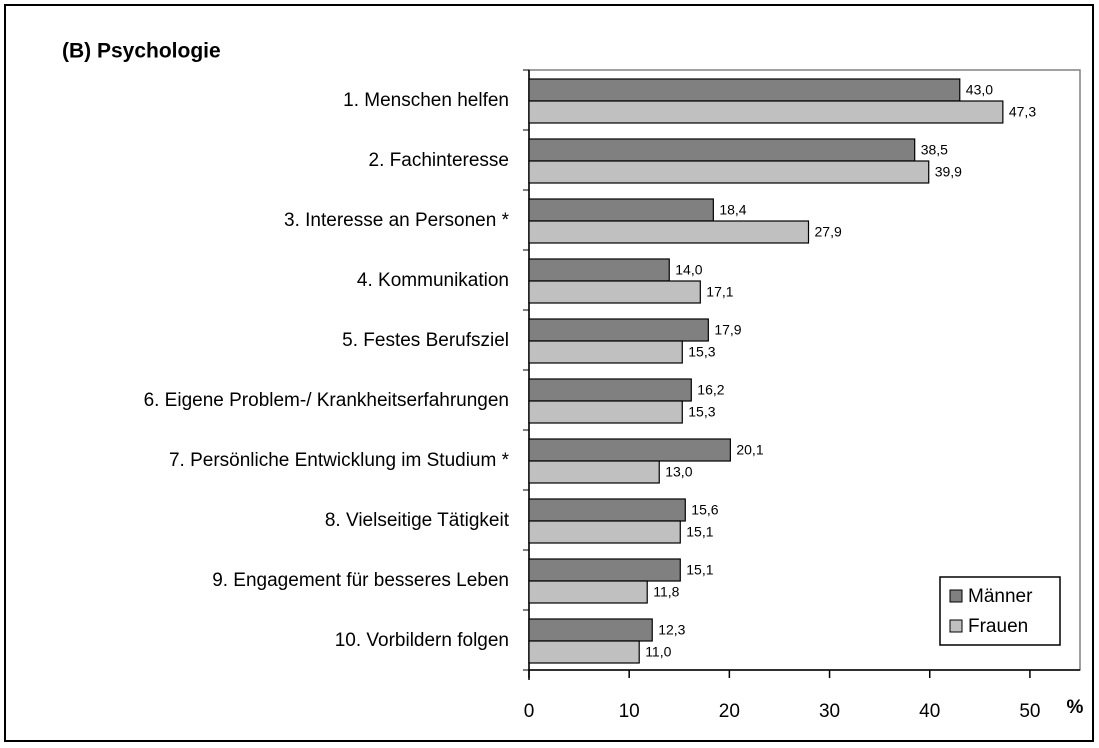 Image resolution: width=1099 pixels, height=748 pixels. Describe the element at coordinates (979, 90) in the screenshot. I see `value-label: 43,0` at that location.